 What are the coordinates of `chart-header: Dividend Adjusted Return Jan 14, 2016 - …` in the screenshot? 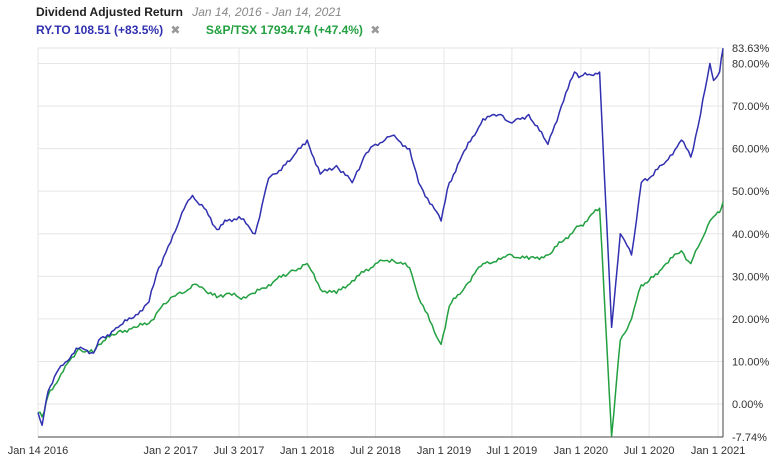 It's located at (219, 21).